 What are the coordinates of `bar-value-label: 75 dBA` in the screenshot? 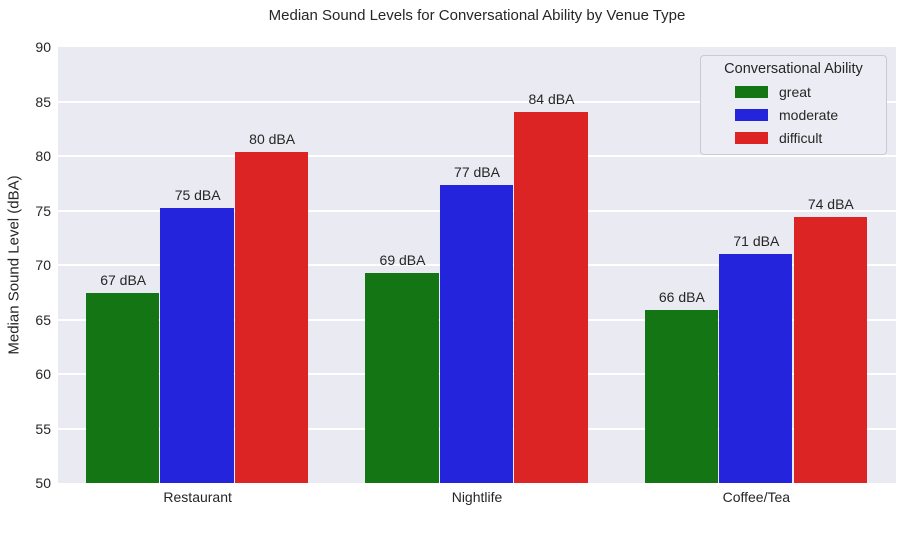 It's located at (197, 195).